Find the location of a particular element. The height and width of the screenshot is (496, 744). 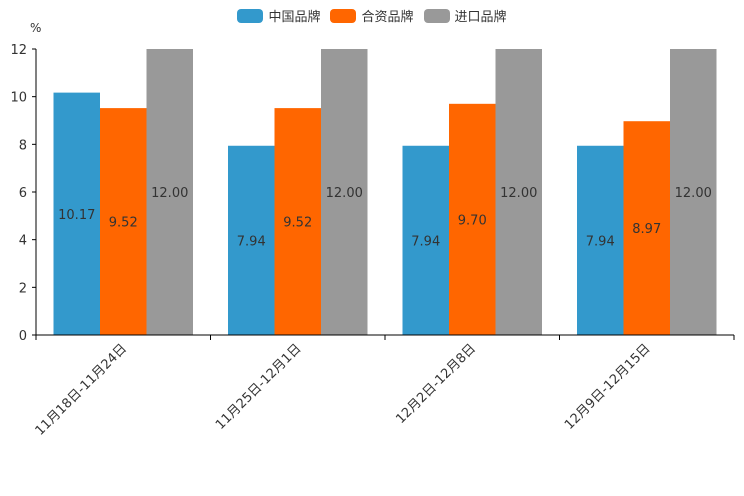

bar-value-label: 9.70 is located at coordinates (472, 220).